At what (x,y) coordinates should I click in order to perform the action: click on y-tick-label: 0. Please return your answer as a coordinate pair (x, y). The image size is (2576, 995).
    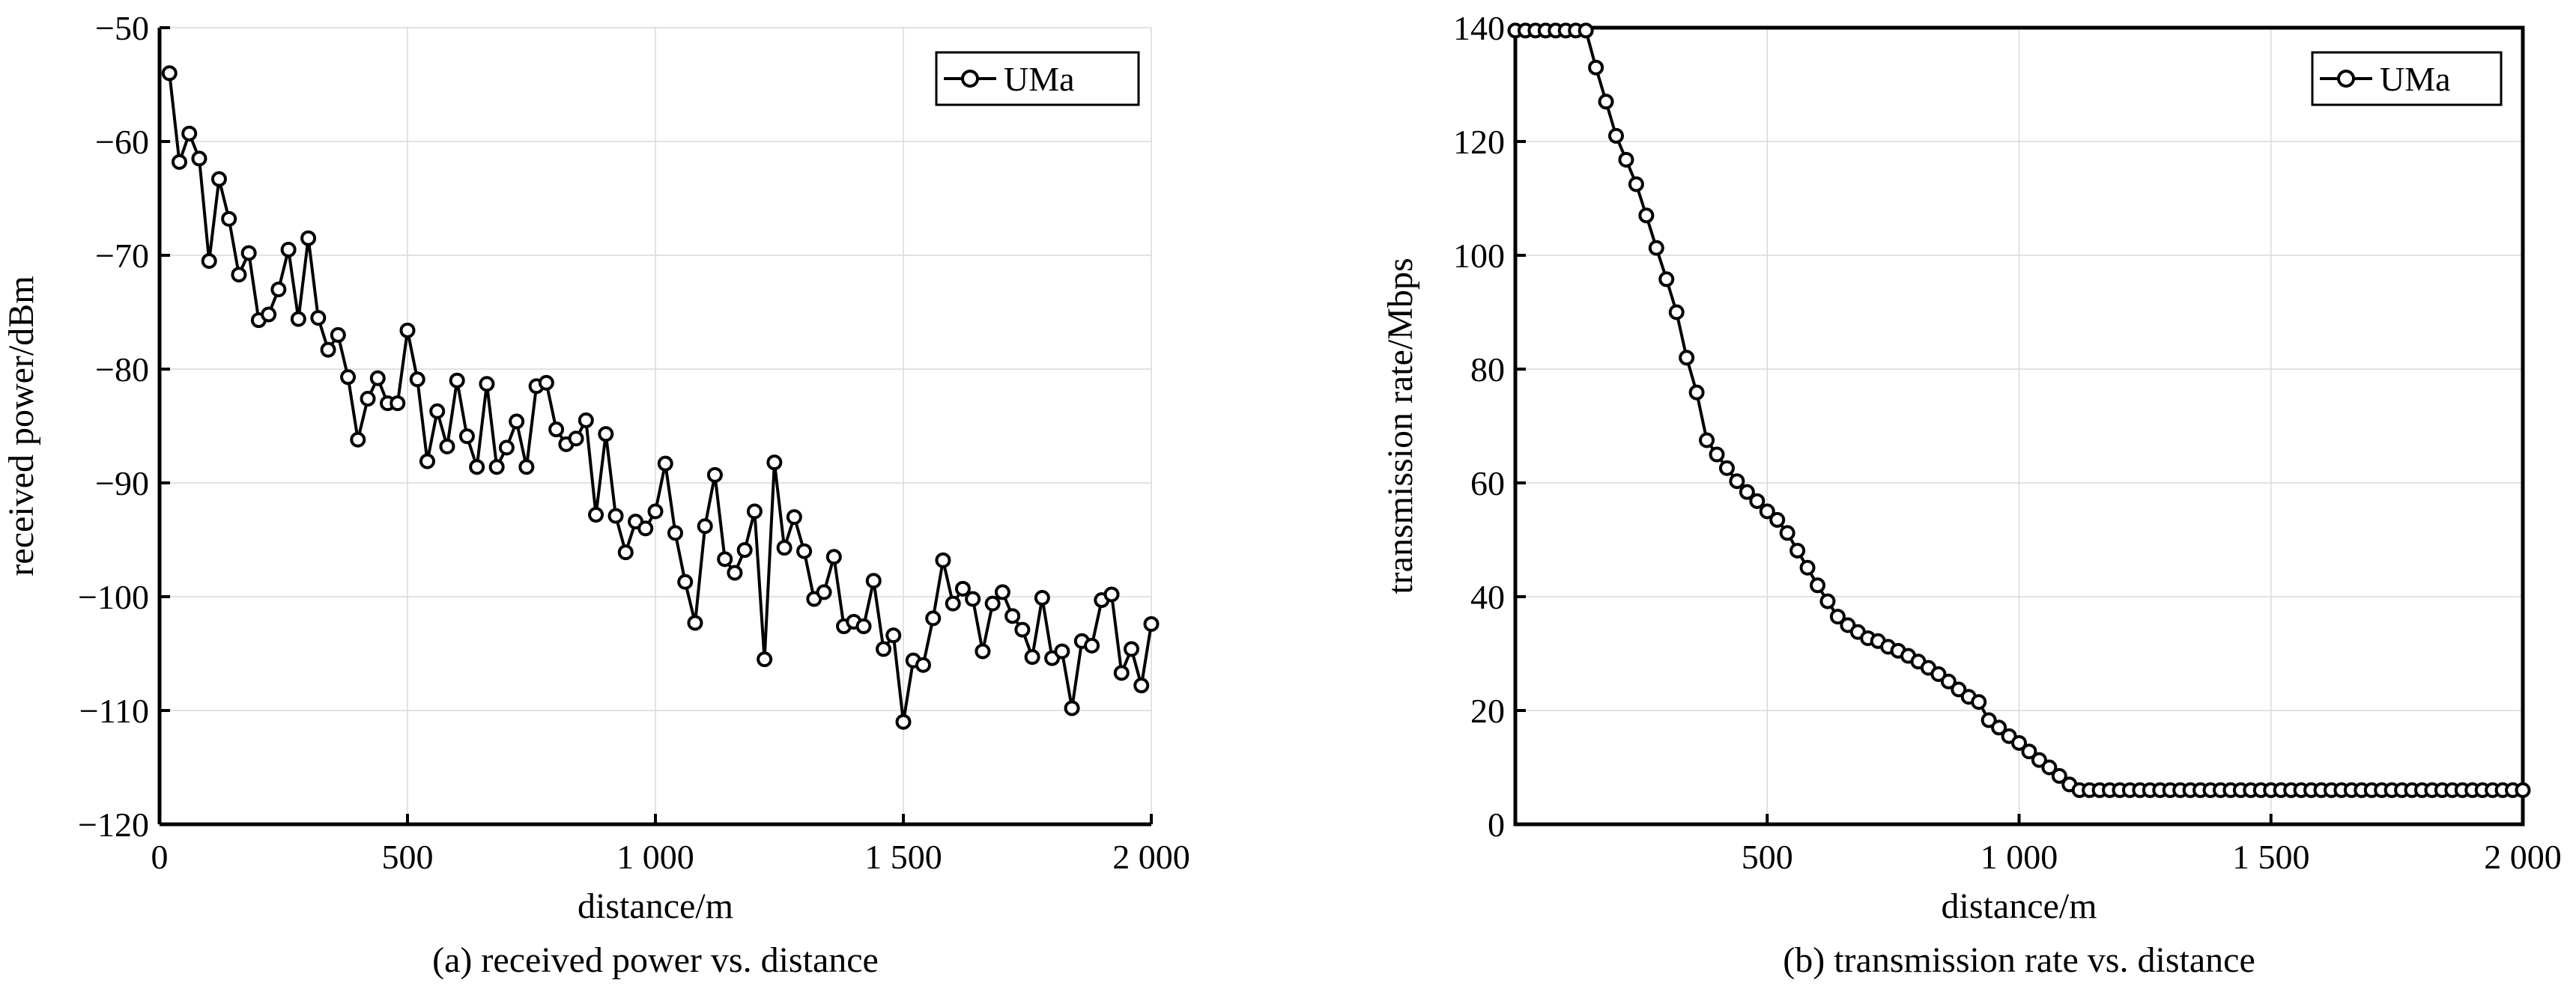
    Looking at the image, I should click on (1496, 825).